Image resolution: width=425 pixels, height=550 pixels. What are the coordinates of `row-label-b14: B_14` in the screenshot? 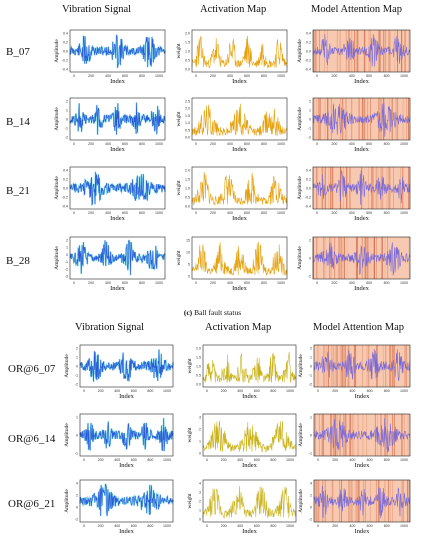 It's located at (18, 122).